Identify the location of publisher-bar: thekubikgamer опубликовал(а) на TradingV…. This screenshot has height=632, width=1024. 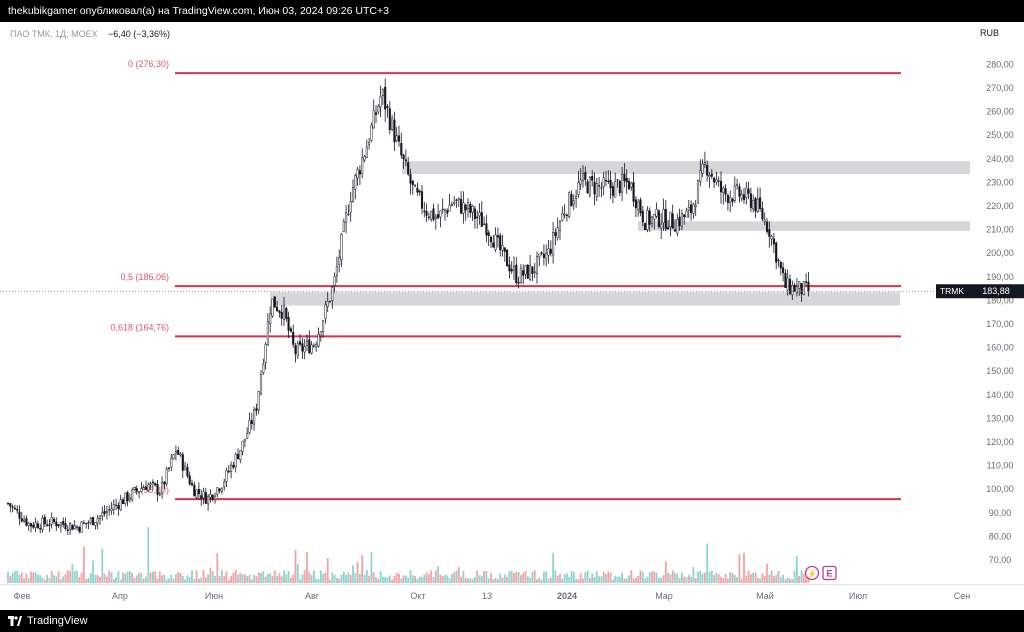
(512, 11).